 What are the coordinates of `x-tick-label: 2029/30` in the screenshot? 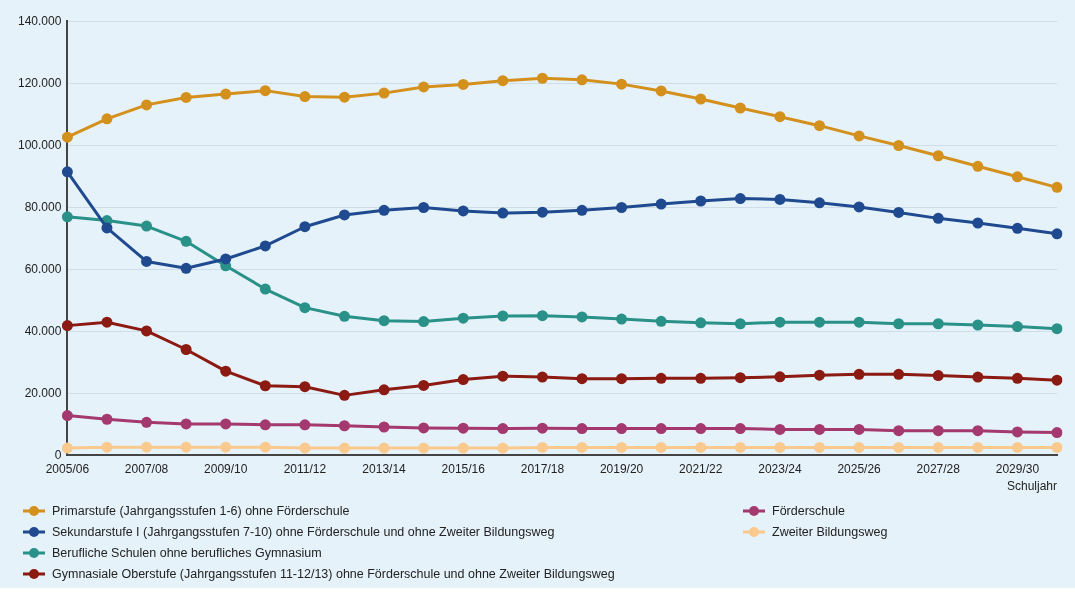 It's located at (1017, 468).